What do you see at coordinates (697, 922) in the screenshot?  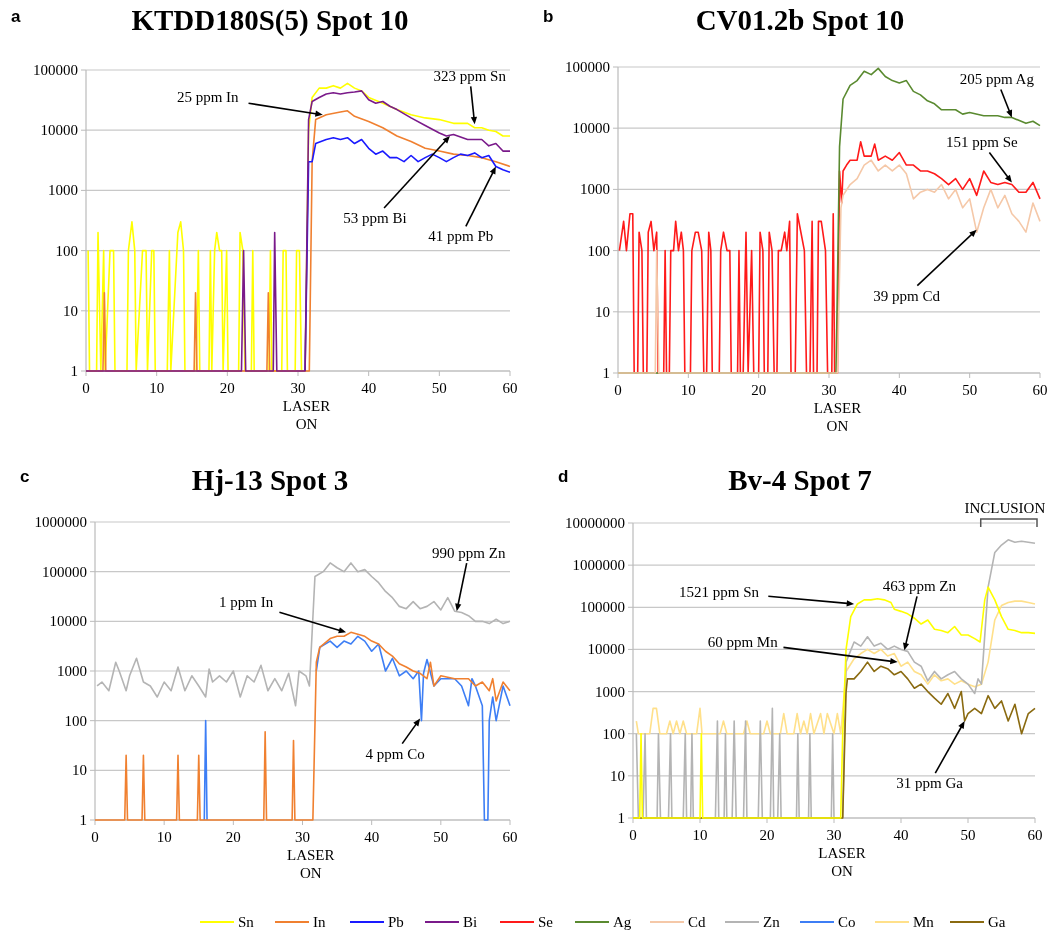 I see `legend-label: Cd` at bounding box center [697, 922].